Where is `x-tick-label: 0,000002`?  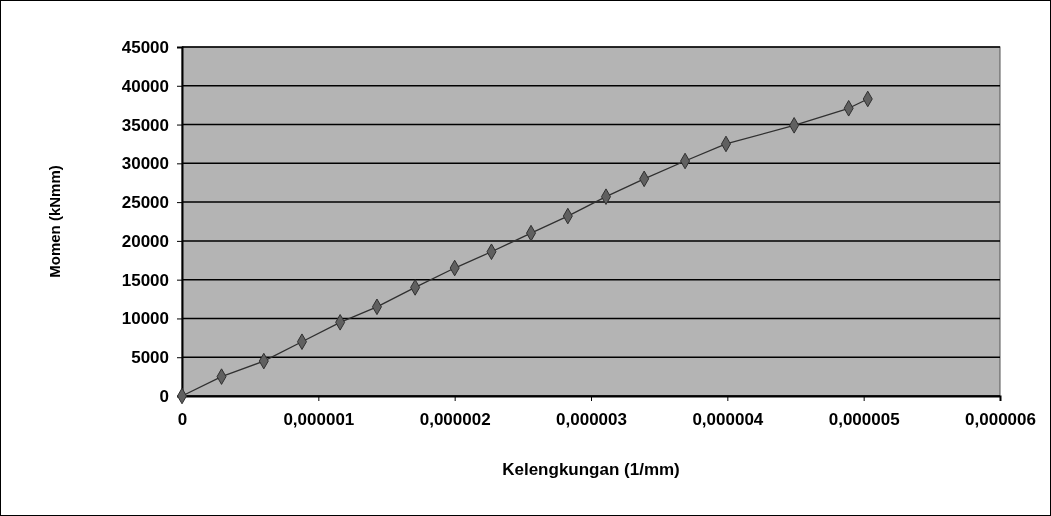 x-tick-label: 0,000002 is located at coordinates (455, 420).